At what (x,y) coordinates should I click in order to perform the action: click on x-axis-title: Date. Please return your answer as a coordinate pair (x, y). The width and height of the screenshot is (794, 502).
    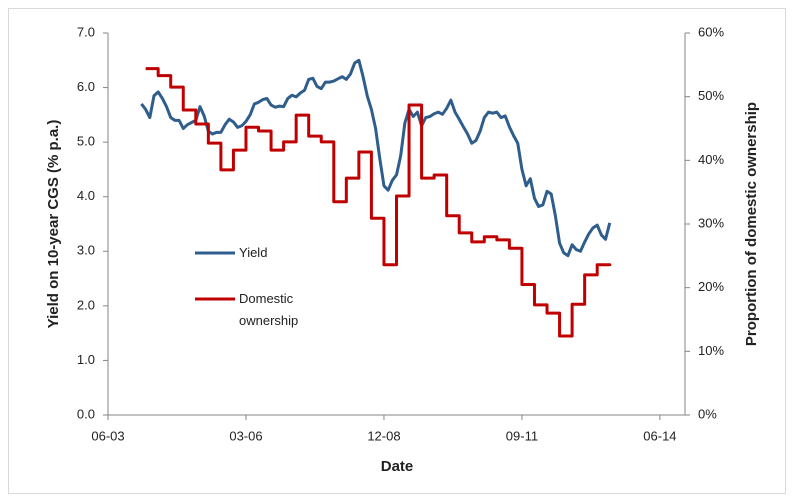
    Looking at the image, I should click on (397, 466).